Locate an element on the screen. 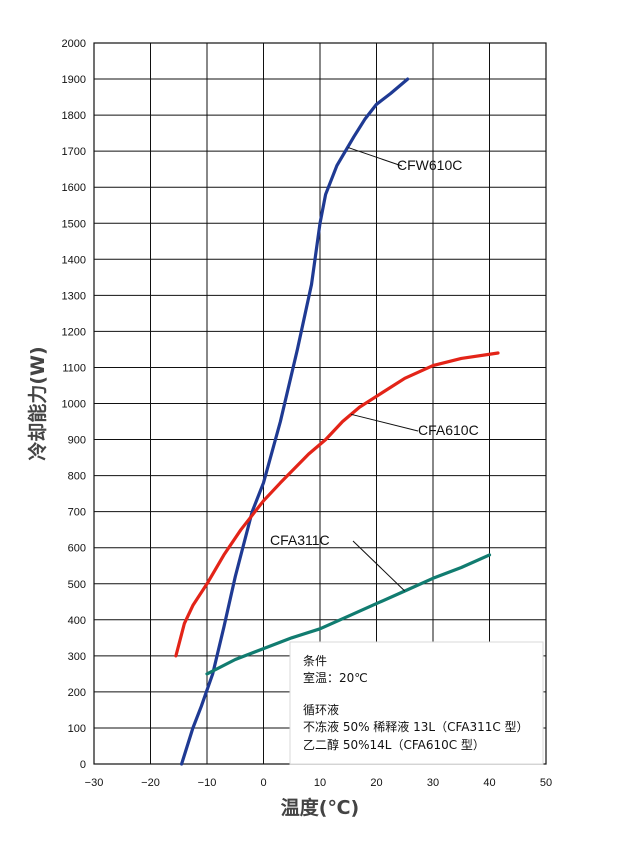  y-tick-label: 1900 is located at coordinates (74, 80).